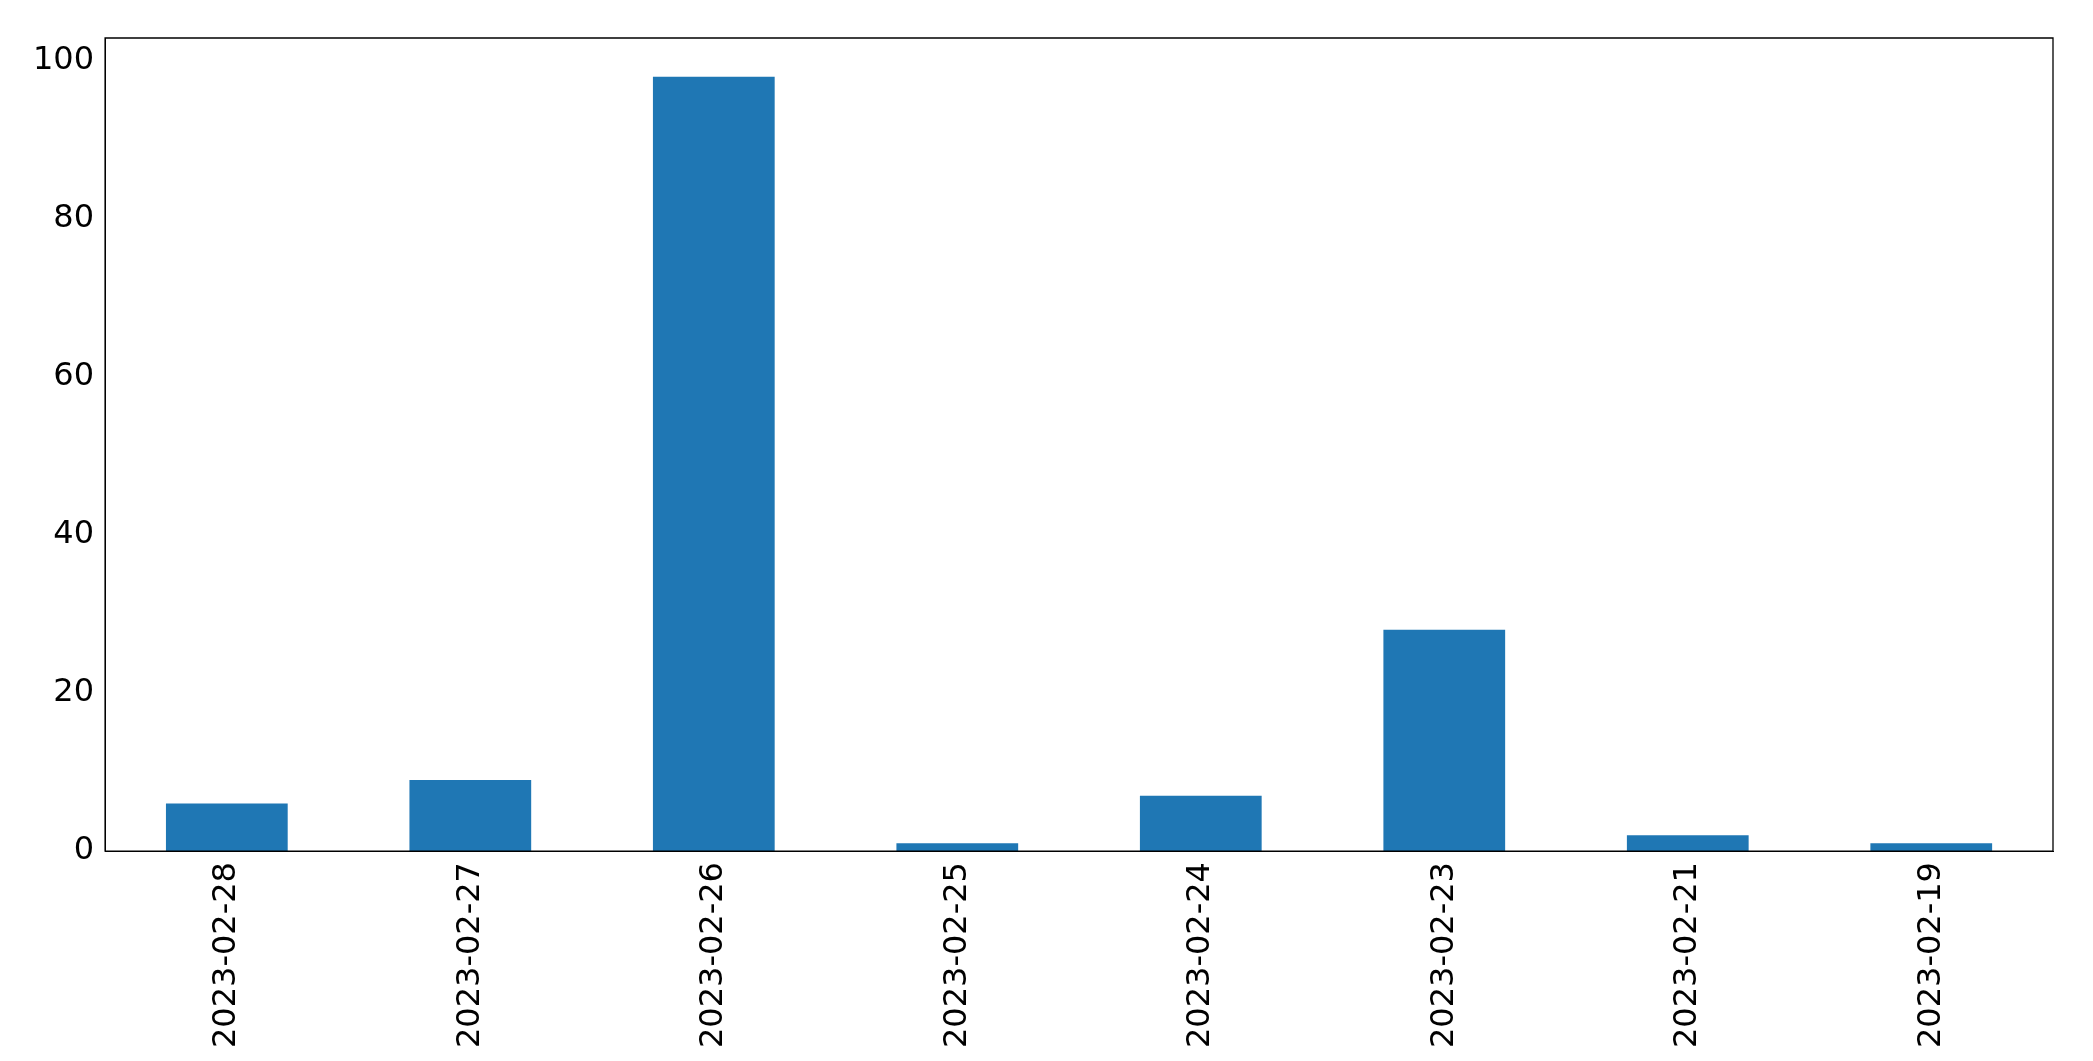  What do you see at coordinates (1441, 955) in the screenshot?
I see `x-tick-label: 2023-02-23` at bounding box center [1441, 955].